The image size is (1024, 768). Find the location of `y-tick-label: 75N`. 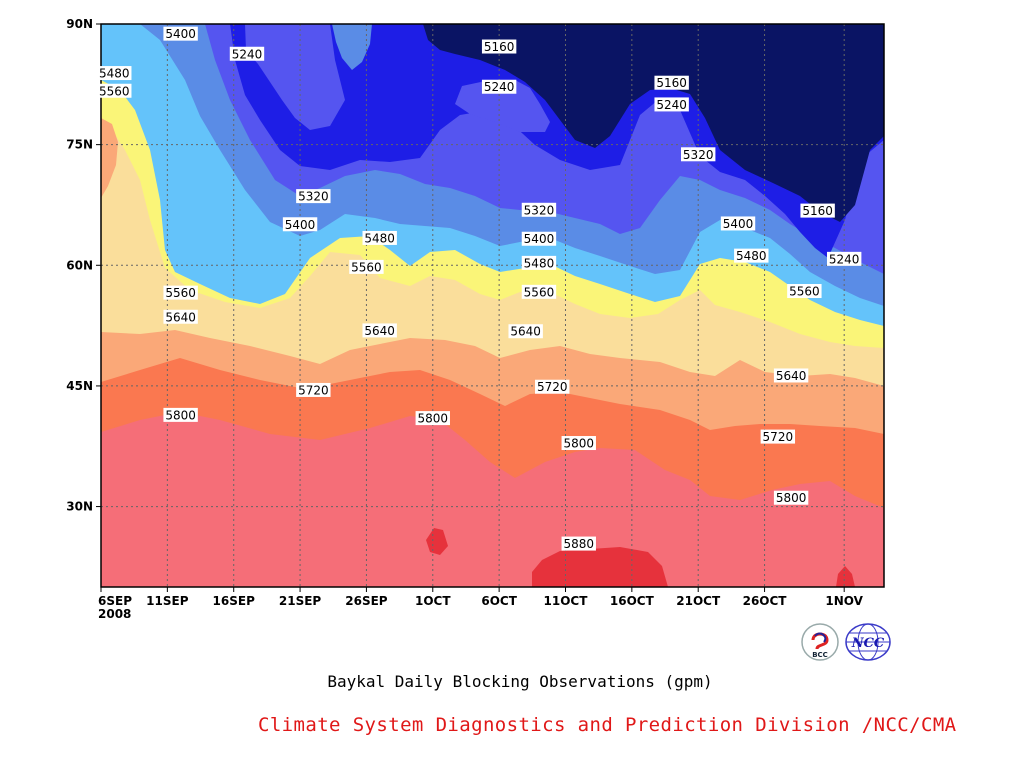

y-tick-label: 75N is located at coordinates (79, 145).